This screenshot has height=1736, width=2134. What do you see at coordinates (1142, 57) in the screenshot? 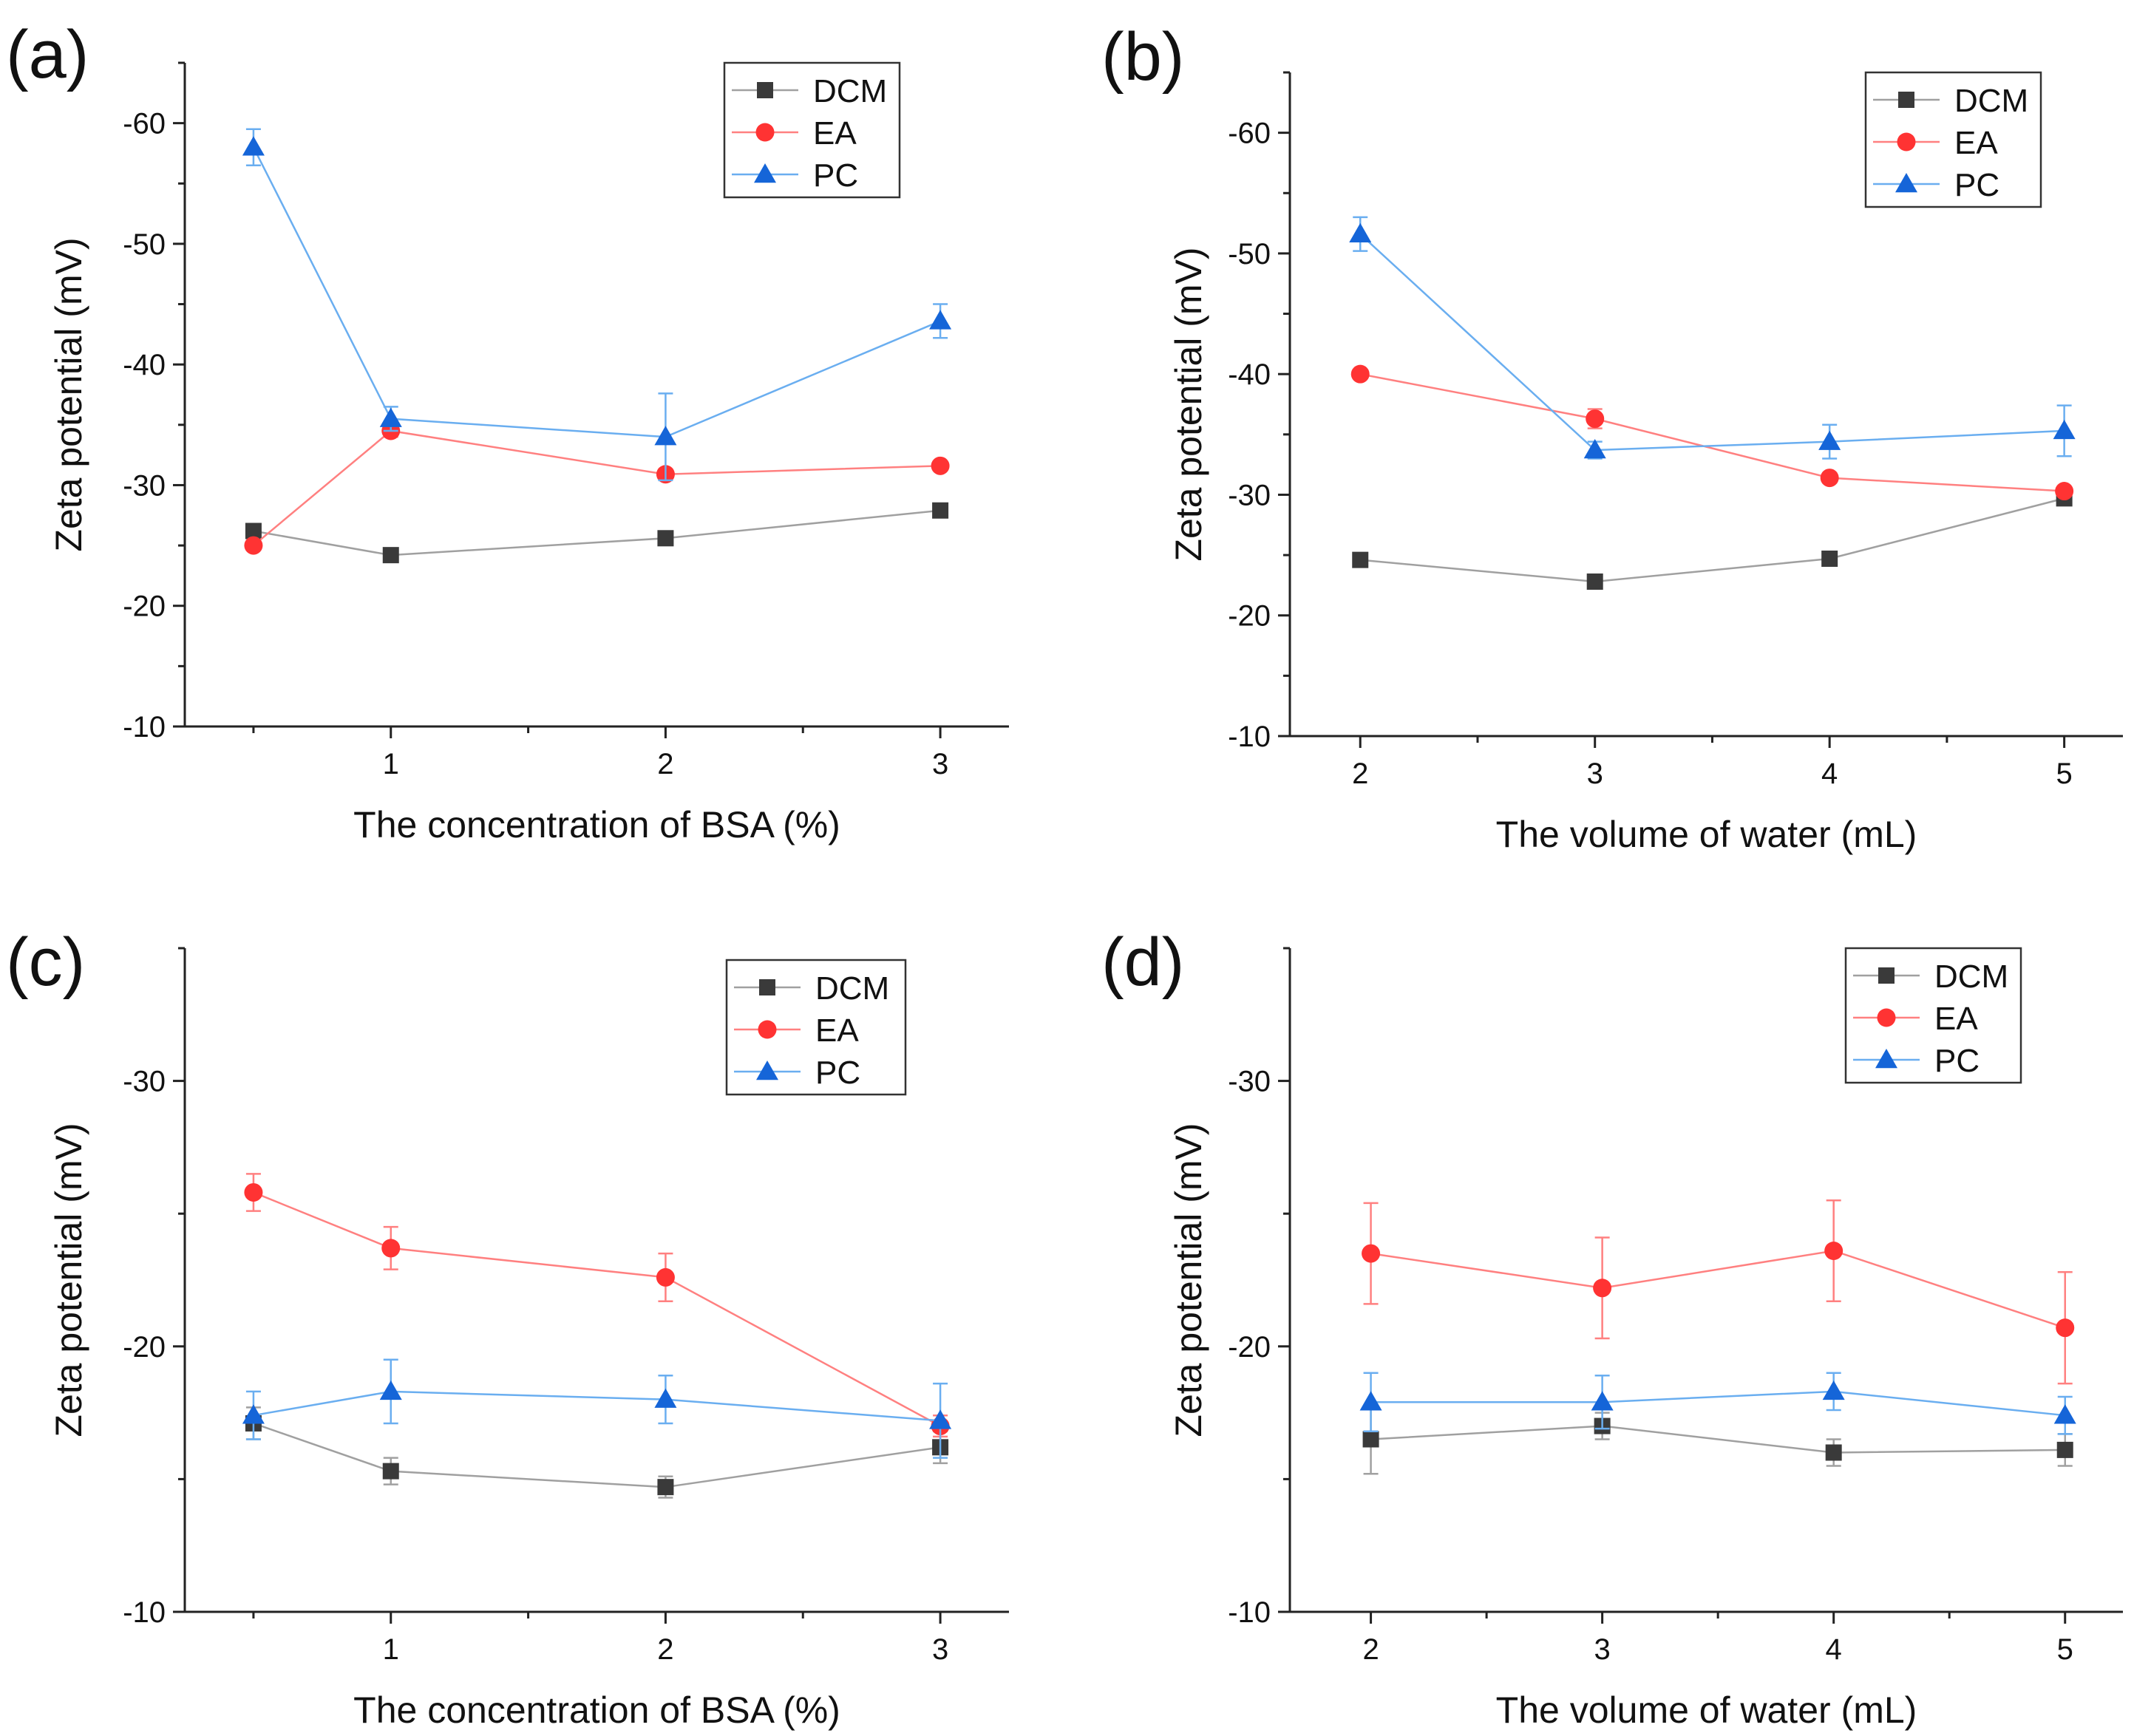
I see `panel-label: (b)` at bounding box center [1142, 57].